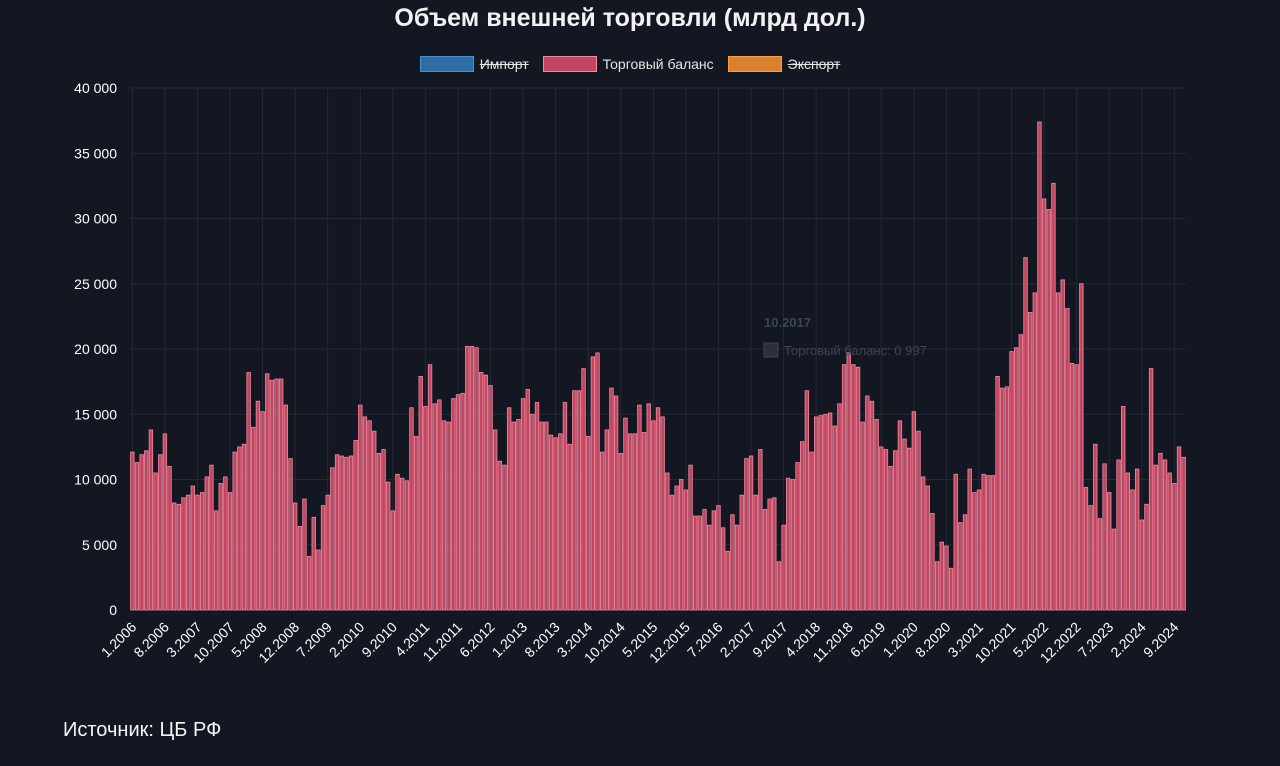 This screenshot has height=766, width=1280. I want to click on legend-item-trade-balance: Торговый баланс, so click(628, 64).